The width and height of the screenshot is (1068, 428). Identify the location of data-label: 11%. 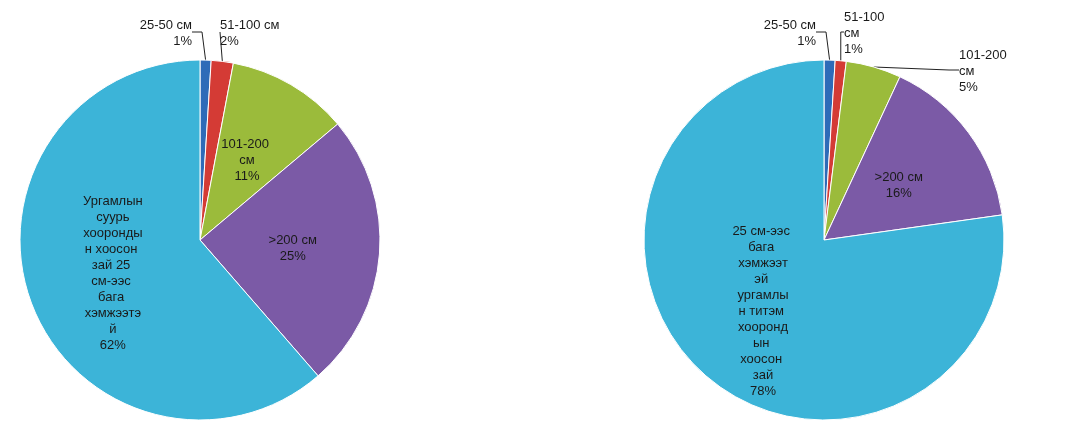
(247, 176).